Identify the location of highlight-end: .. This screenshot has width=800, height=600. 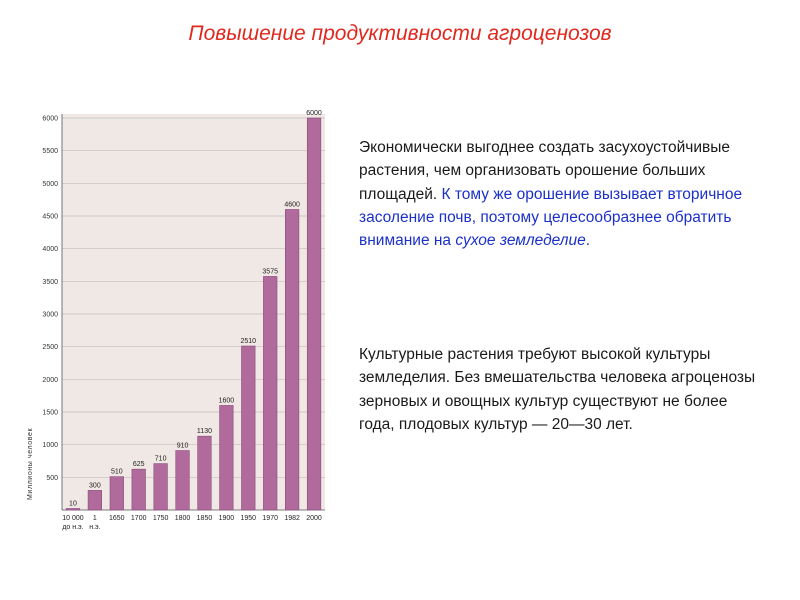
(588, 241).